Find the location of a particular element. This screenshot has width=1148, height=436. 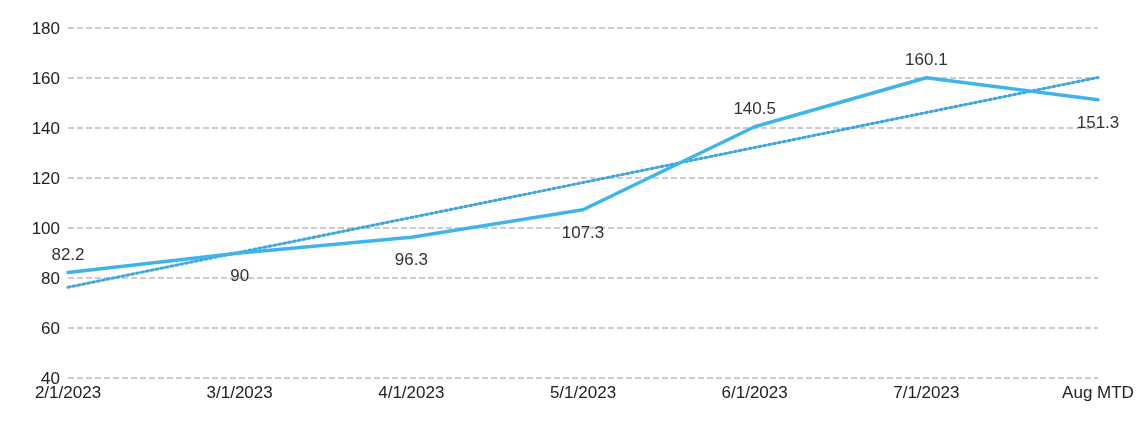

y-tick-label: 180 is located at coordinates (45, 29).